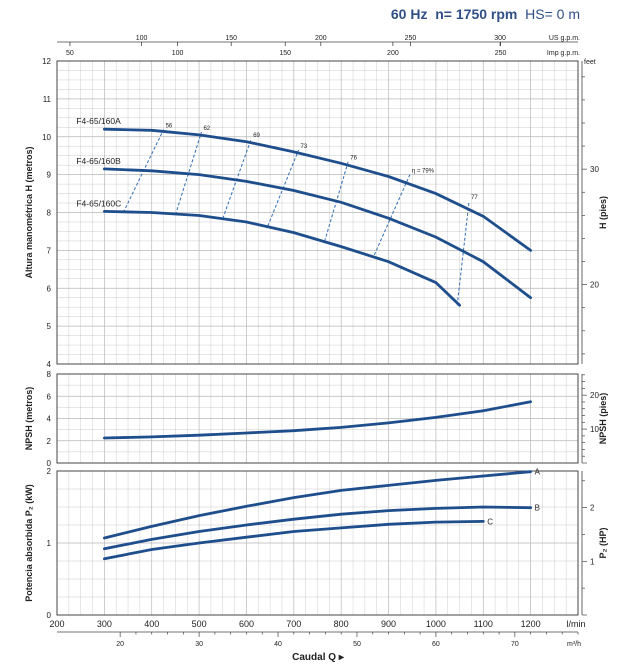 Image resolution: width=620 pixels, height=665 pixels. What do you see at coordinates (293, 624) in the screenshot?
I see `x-tick-label: 700` at bounding box center [293, 624].